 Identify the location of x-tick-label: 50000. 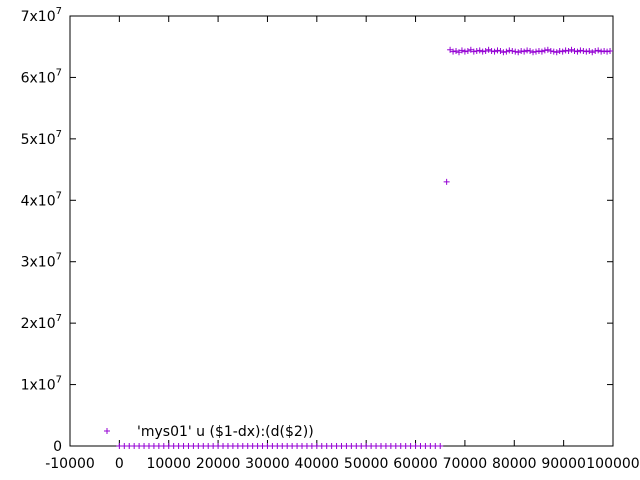
(366, 464).